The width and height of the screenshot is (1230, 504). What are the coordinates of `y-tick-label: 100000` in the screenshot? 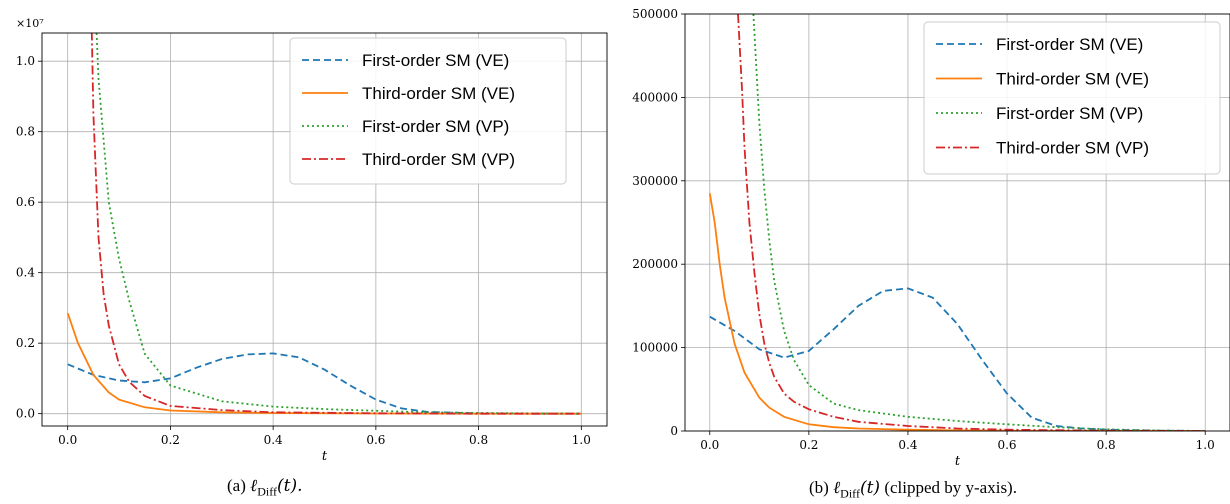 It's located at (655, 348).